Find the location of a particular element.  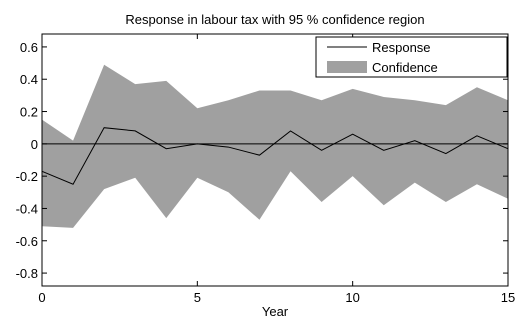

x-tick-label: 15 is located at coordinates (508, 297).